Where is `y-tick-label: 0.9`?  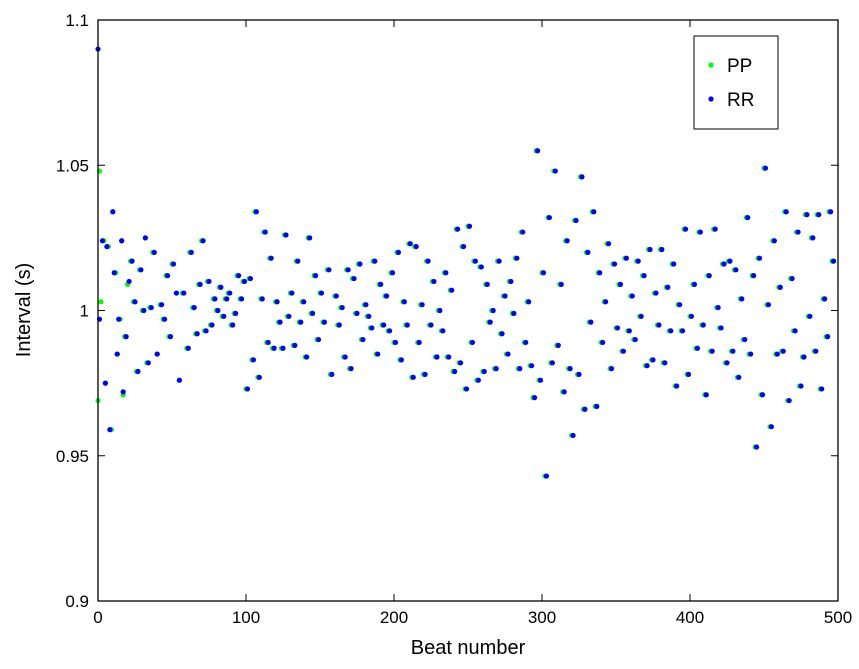
y-tick-label: 0.9 is located at coordinates (77, 601).